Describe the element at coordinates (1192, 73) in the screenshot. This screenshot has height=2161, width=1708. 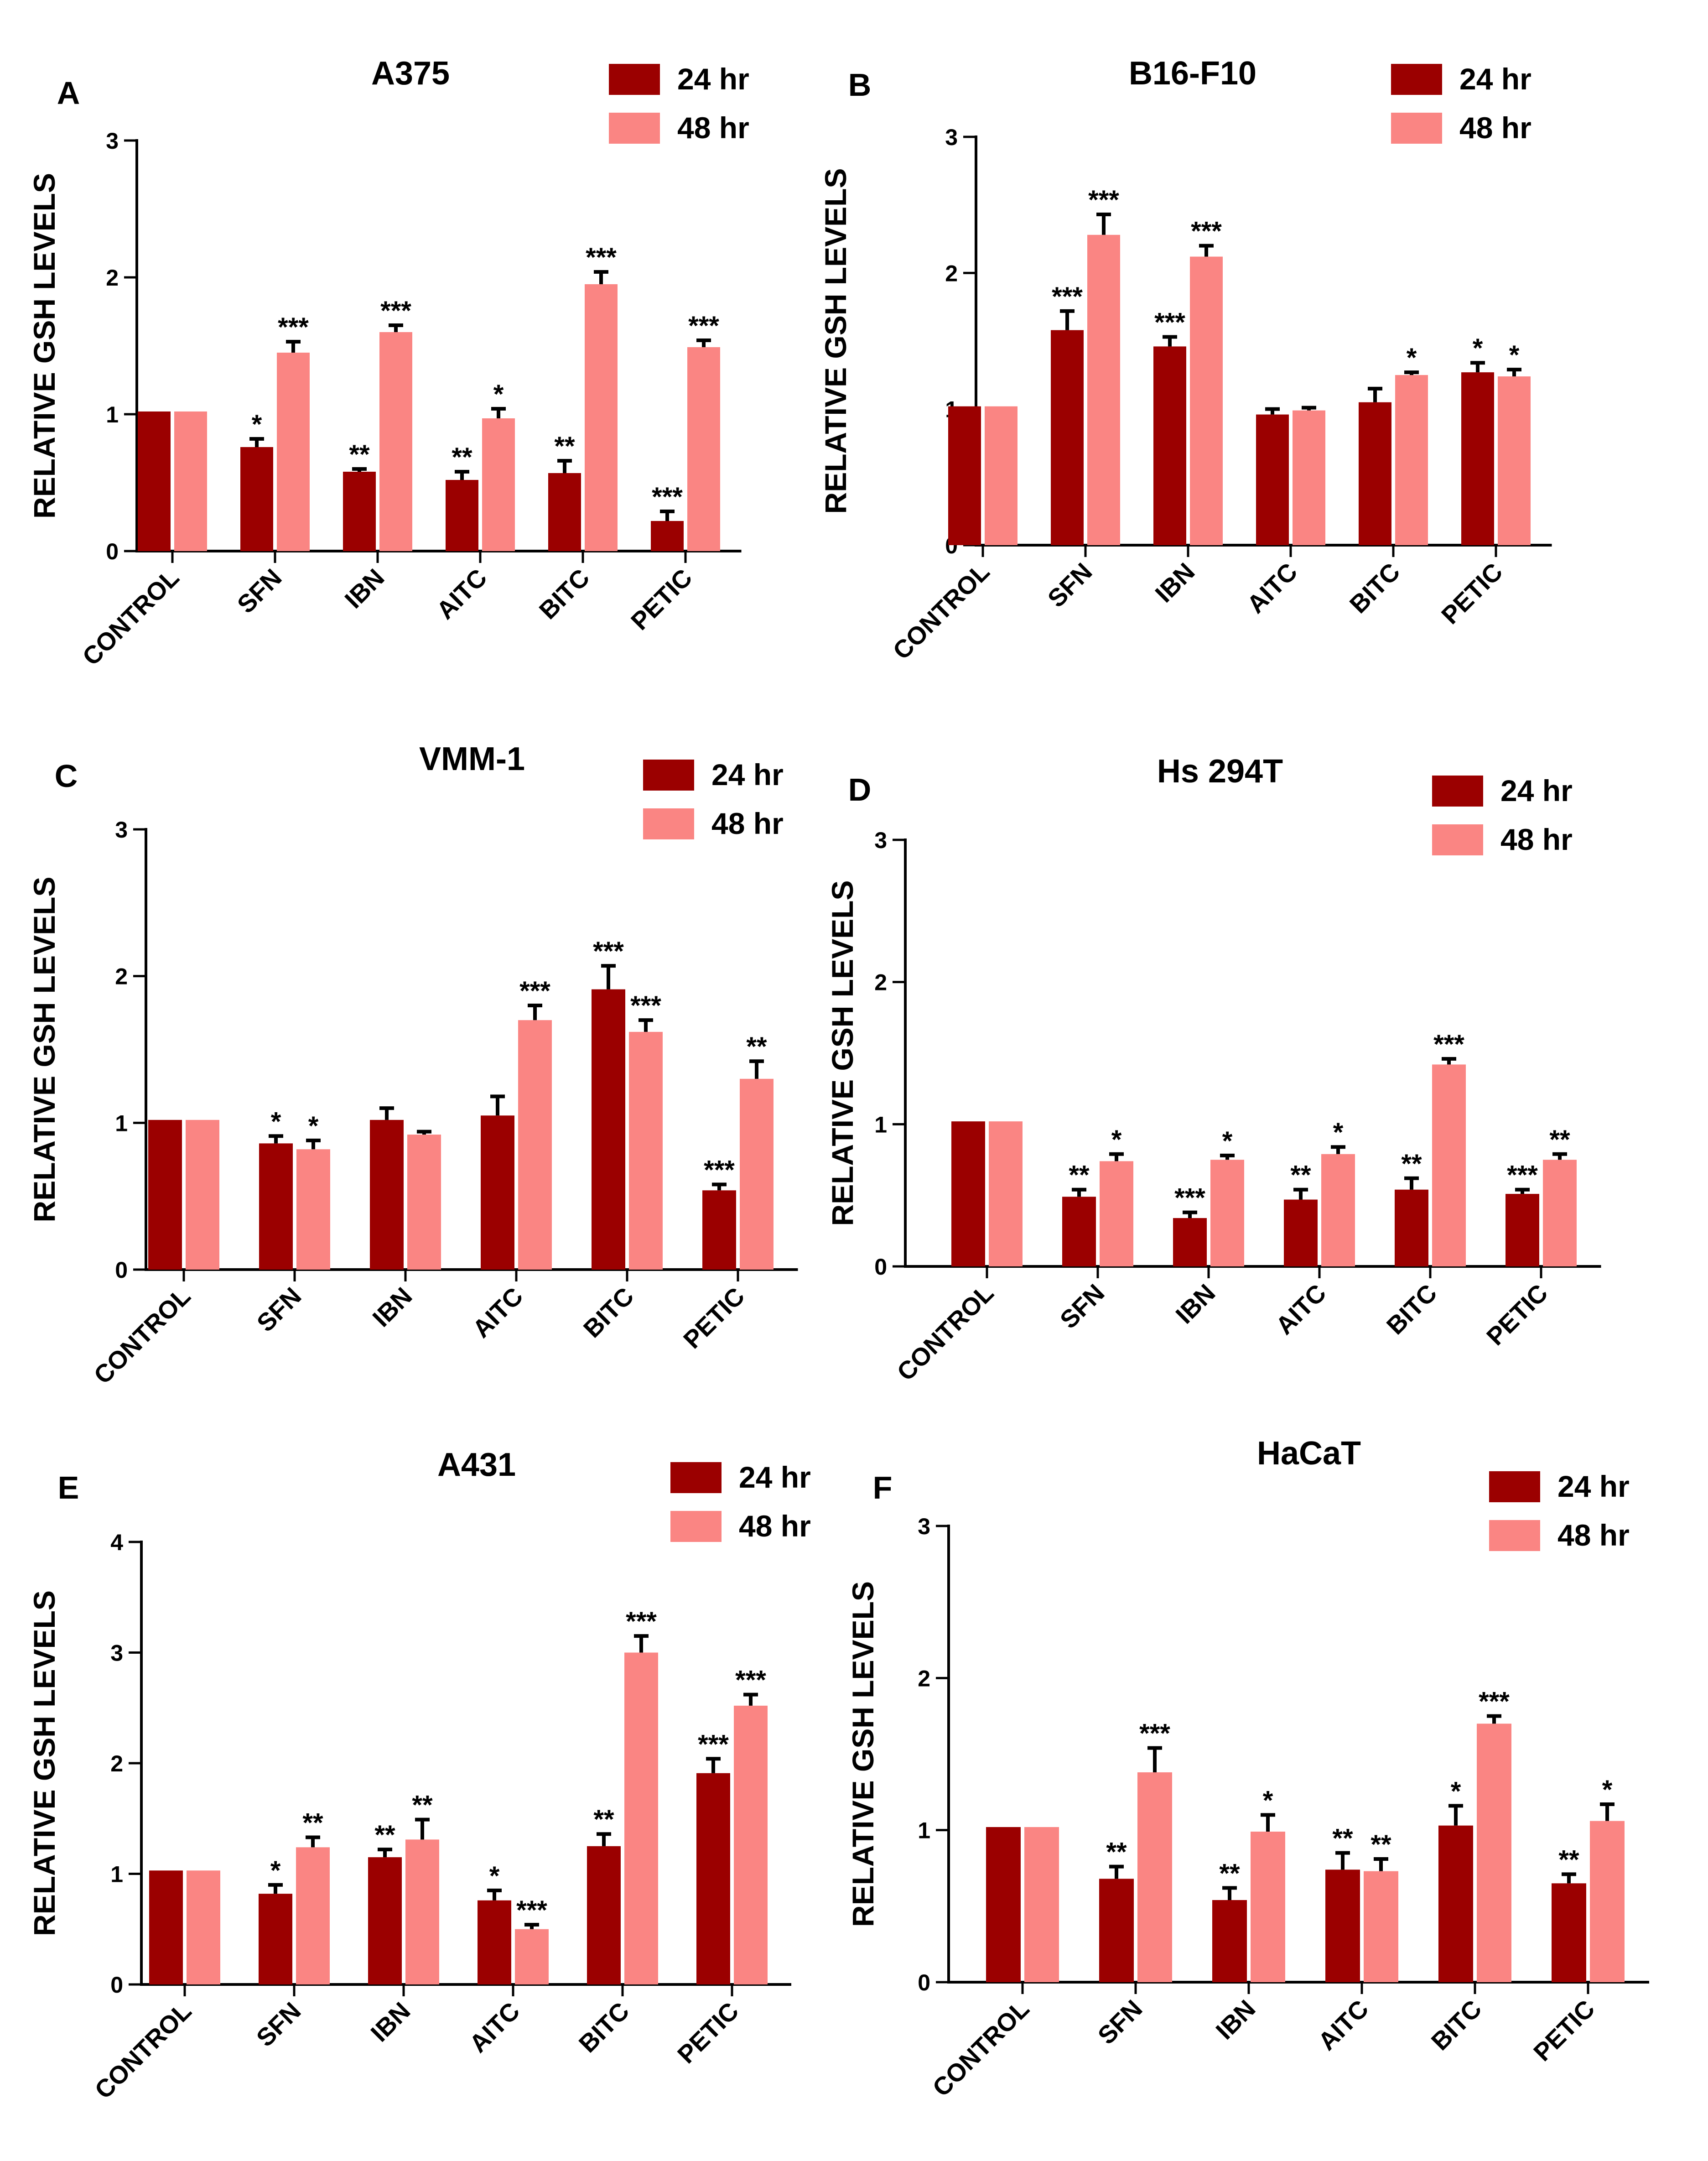
I see `panel-title: B16-F10` at that location.